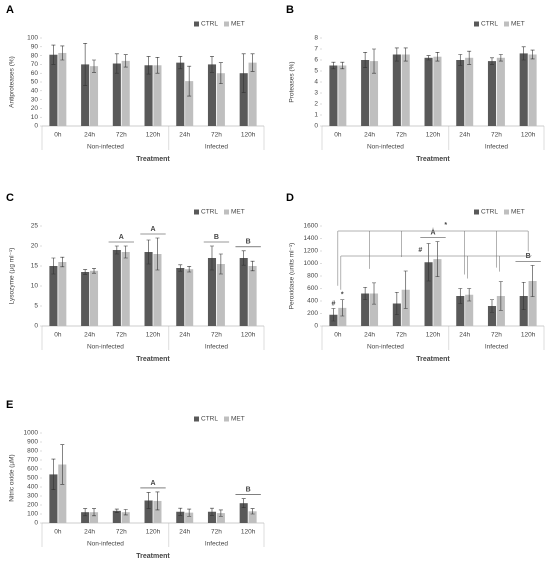  What do you see at coordinates (10, 198) in the screenshot?
I see `panel-label: C` at bounding box center [10, 198].